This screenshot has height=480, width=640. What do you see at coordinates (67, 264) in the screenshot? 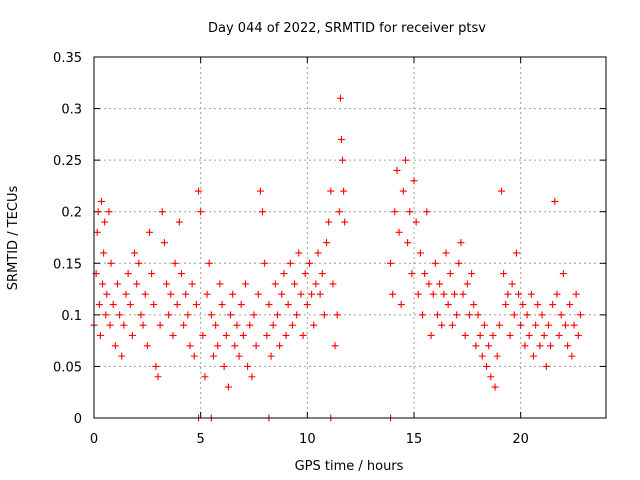
I see `y-tick-label: 0.15` at bounding box center [67, 264].